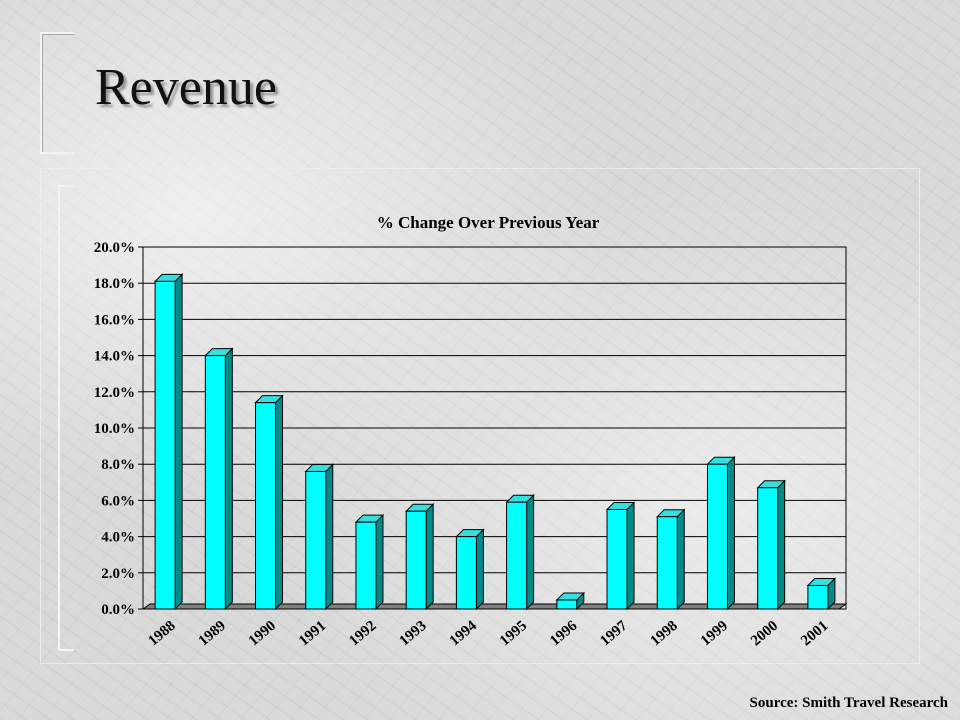  Describe the element at coordinates (412, 634) in the screenshot. I see `x-tick-label: 1993` at that location.